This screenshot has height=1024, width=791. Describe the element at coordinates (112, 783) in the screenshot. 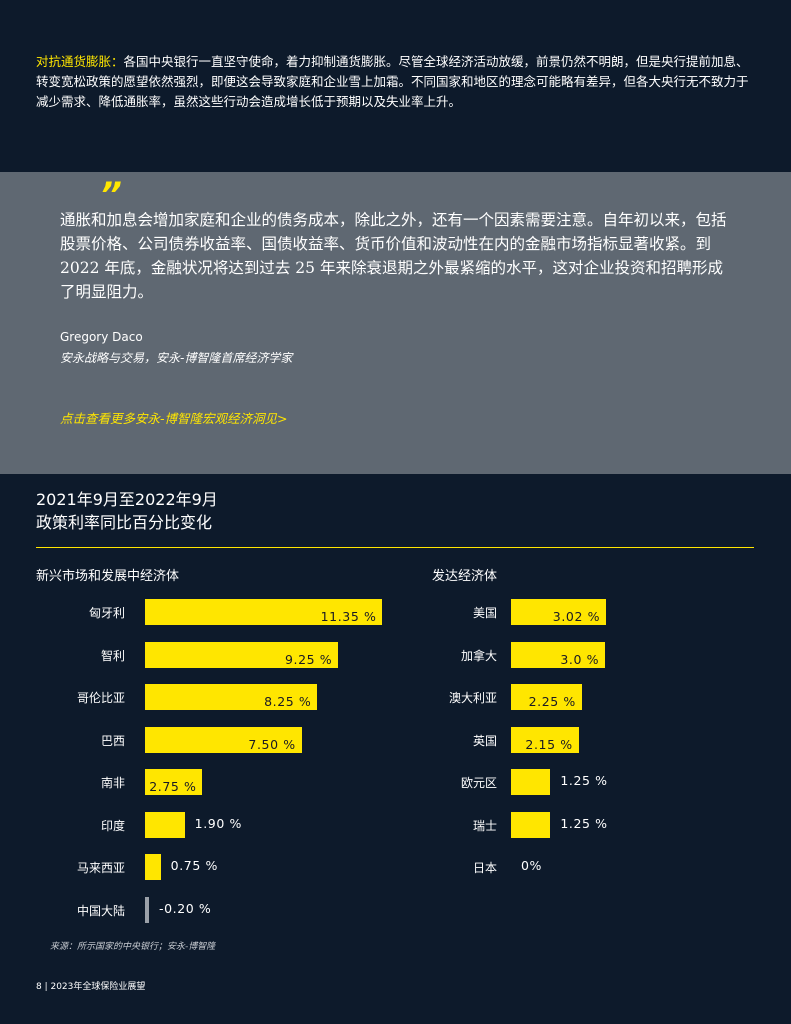

I see `category-label: 南非` at that location.